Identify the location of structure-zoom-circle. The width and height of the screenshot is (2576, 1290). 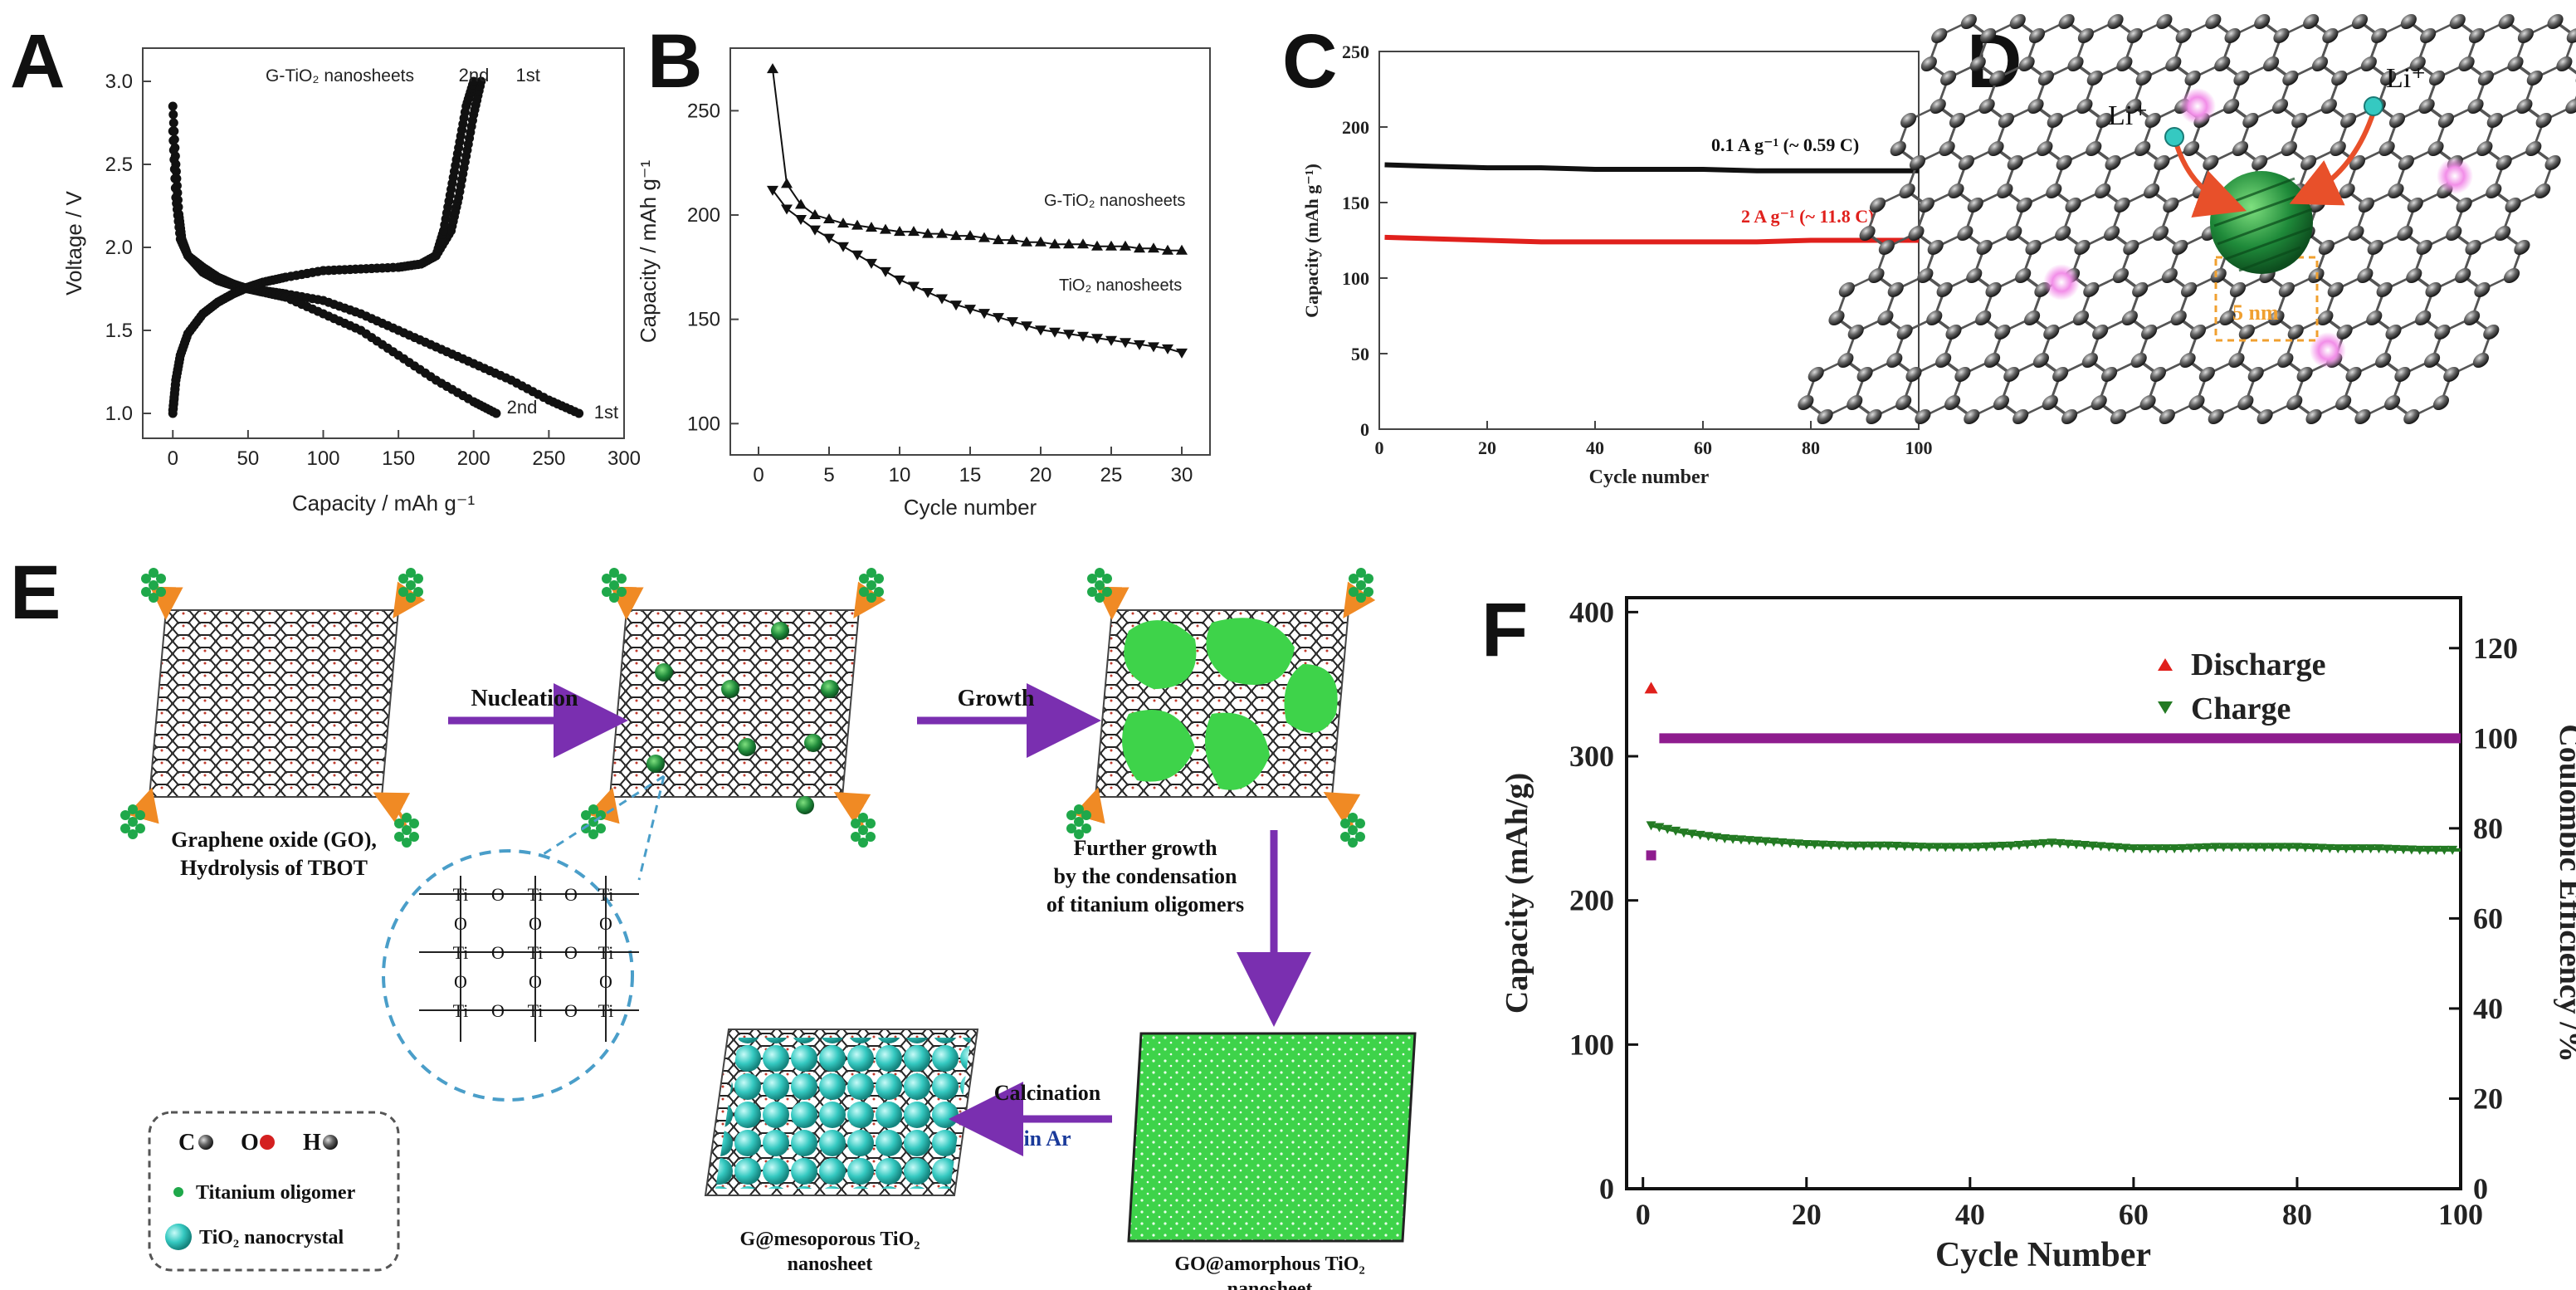
(508, 975).